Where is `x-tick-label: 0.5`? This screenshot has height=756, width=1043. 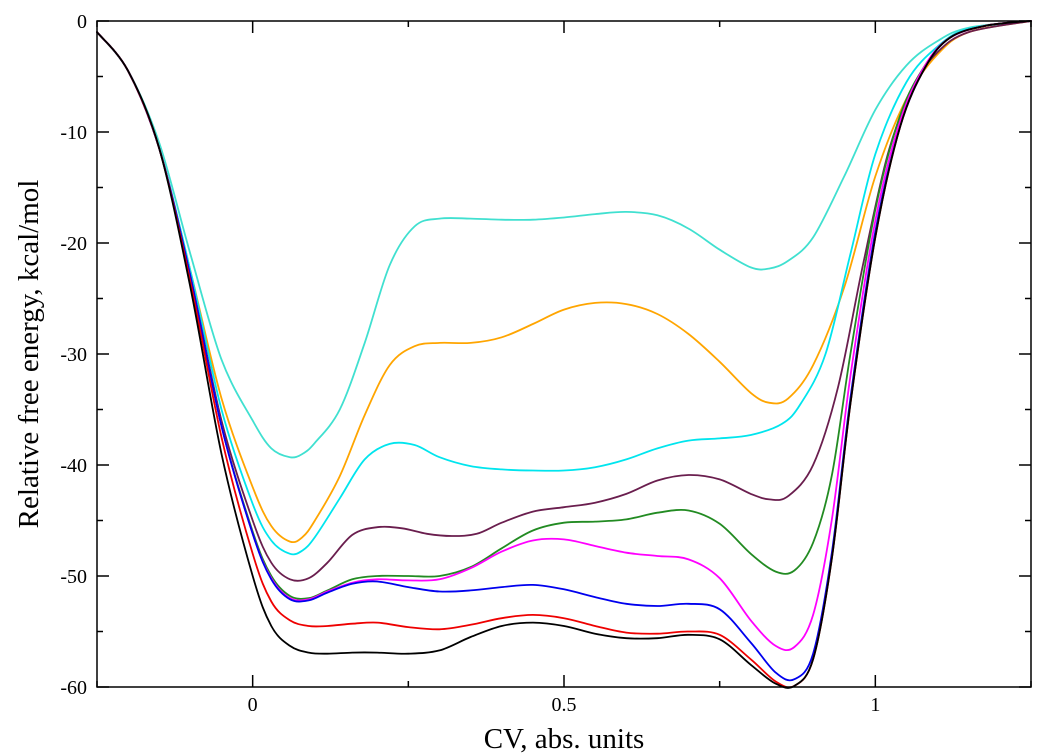
x-tick-label: 0.5 is located at coordinates (564, 705).